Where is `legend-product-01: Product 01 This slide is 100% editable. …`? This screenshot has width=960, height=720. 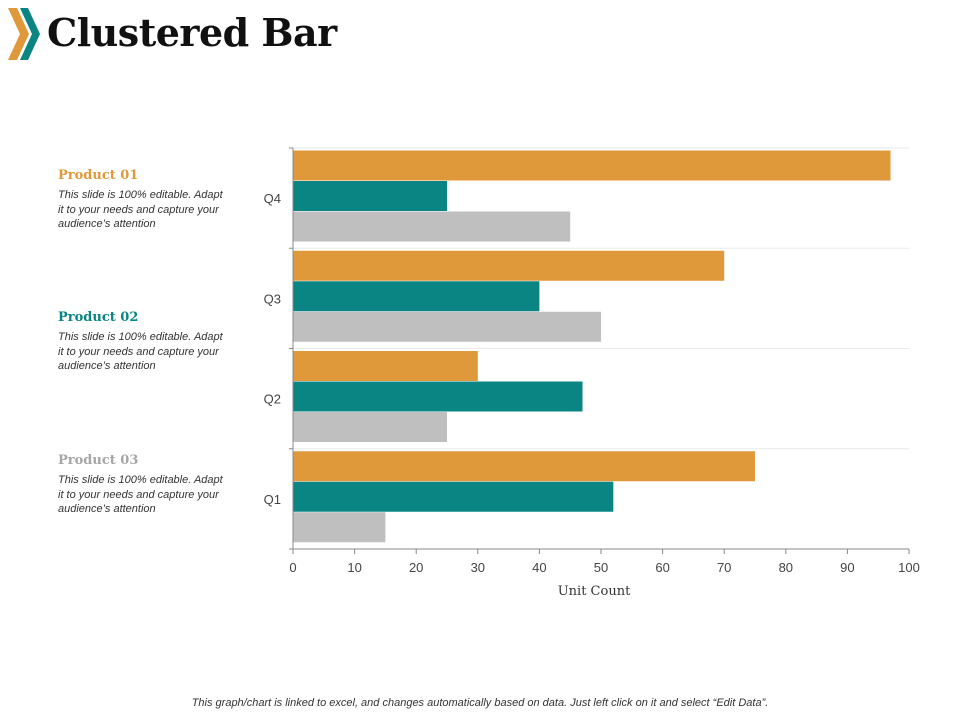
legend-product-01: Product 01 This slide is 100% editable. … is located at coordinates (143, 200).